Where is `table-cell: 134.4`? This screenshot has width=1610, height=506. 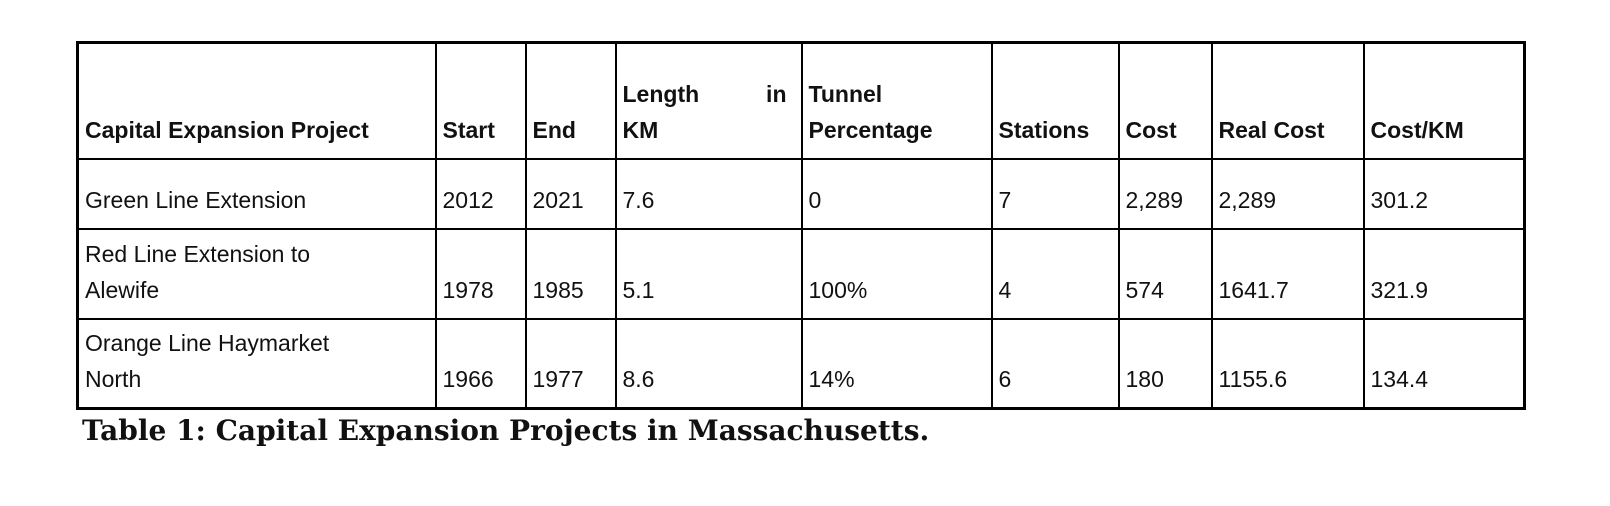
table-cell: 134.4 is located at coordinates (1444, 363).